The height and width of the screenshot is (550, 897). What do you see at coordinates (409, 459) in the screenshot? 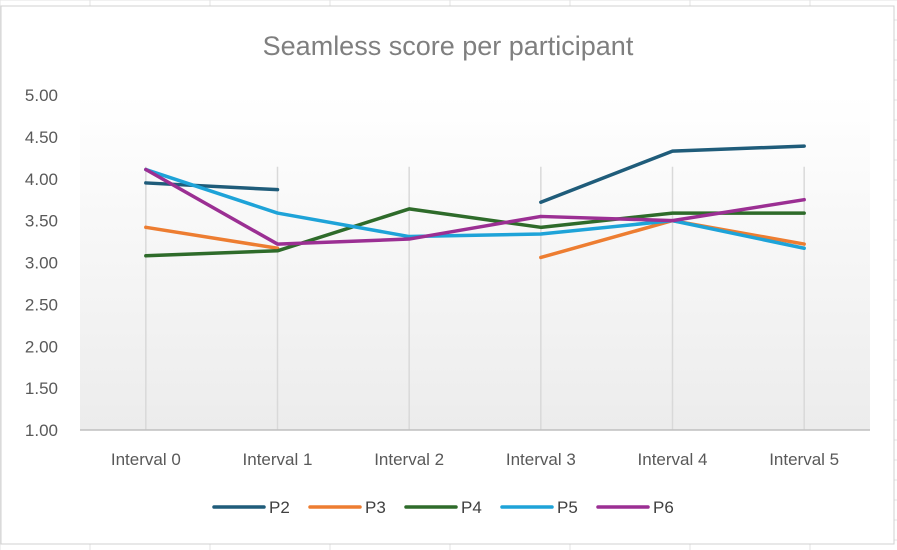
I see `x-tick-label: Interval 2` at bounding box center [409, 459].